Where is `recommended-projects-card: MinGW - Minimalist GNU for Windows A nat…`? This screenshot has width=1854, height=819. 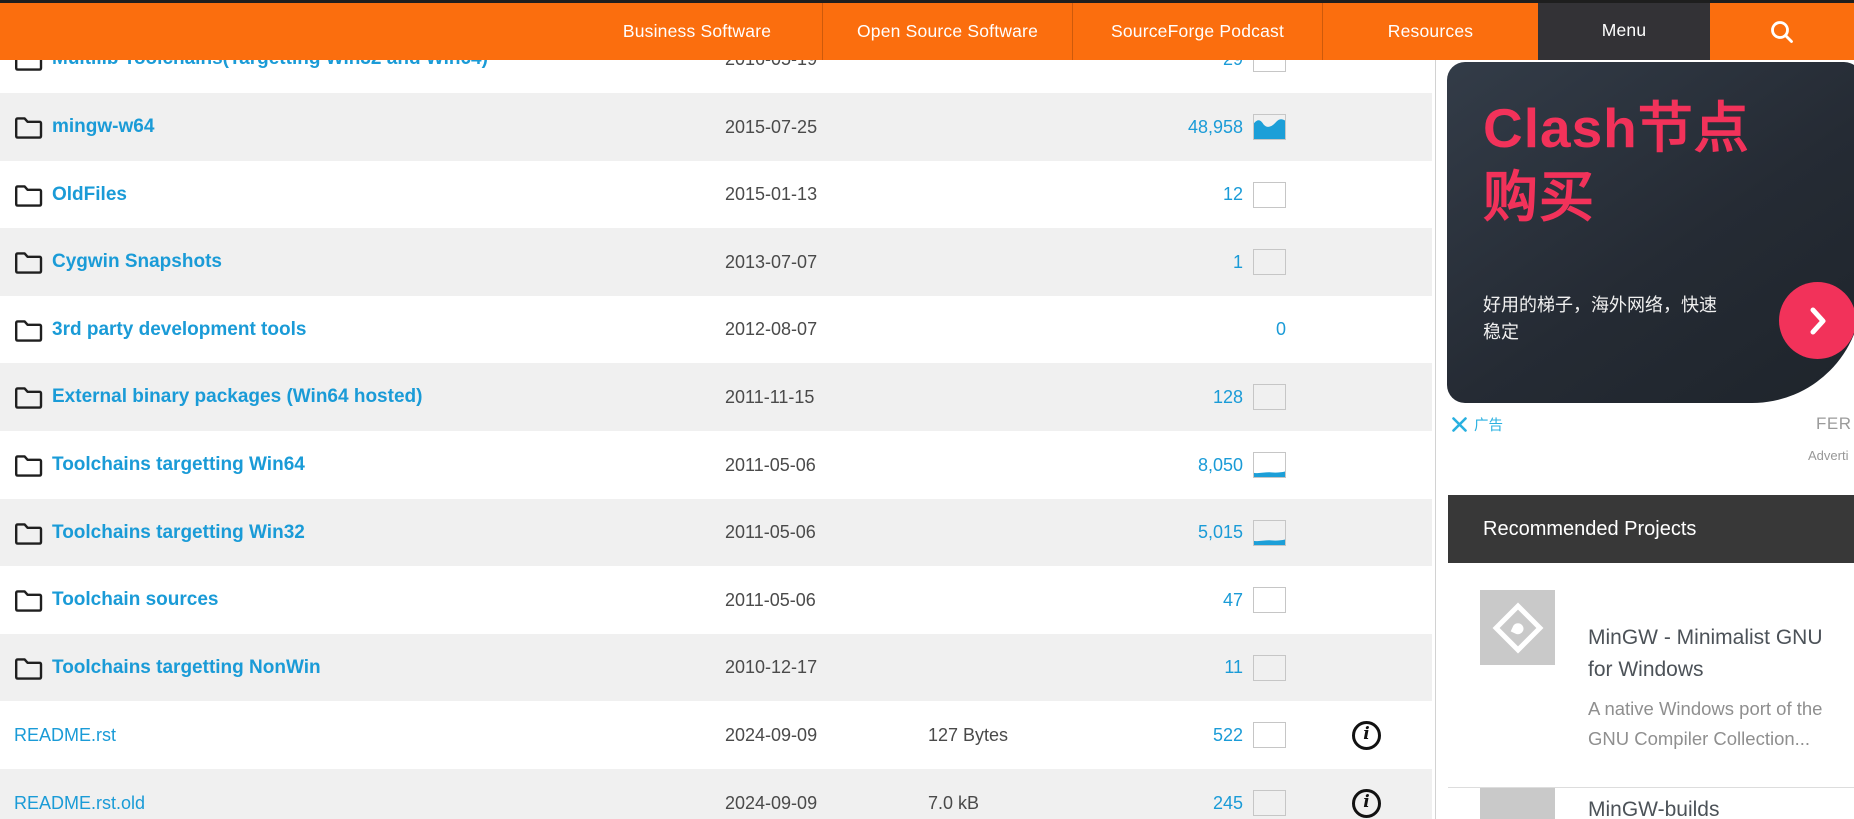 recommended-projects-card: MinGW - Minimalist GNU for Windows A nat… is located at coordinates (1651, 691).